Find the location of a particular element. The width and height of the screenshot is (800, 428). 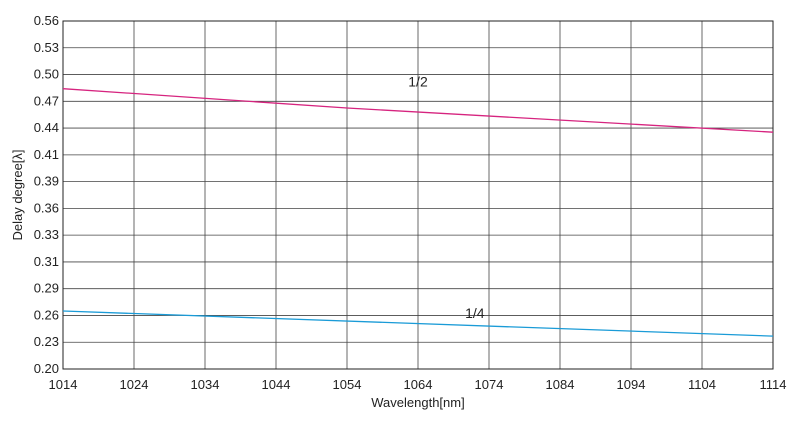

x-tick-label: 1034 is located at coordinates (205, 384).